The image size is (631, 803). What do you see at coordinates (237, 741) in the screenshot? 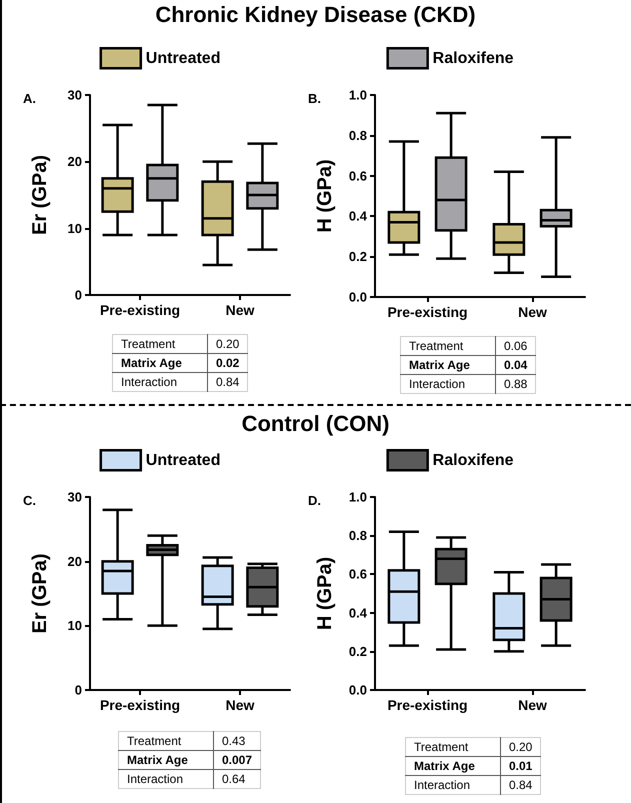
I see `text: 0.43` at bounding box center [237, 741].